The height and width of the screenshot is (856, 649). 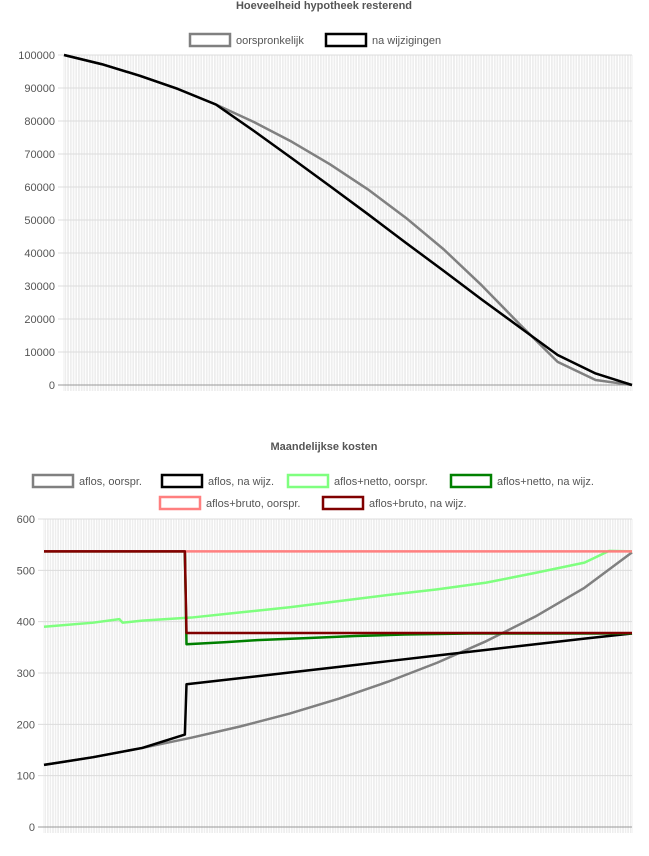 I want to click on legend-label: oorspronkelijk, so click(x=270, y=41).